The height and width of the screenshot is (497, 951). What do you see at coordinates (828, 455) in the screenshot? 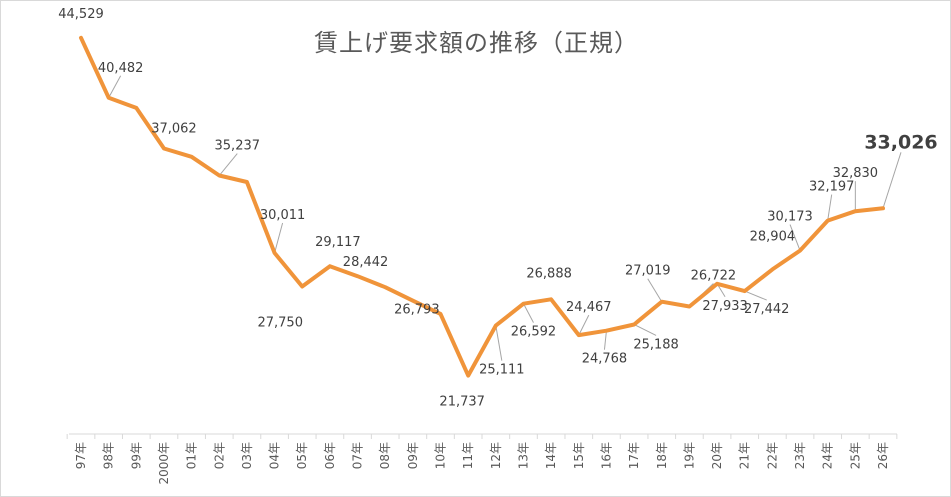
I see `x-tick-label: 24年` at bounding box center [828, 455].